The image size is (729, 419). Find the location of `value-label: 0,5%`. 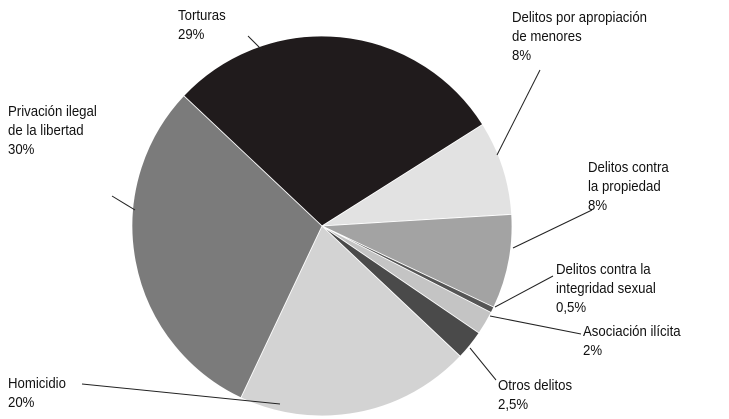

value-label: 0,5% is located at coordinates (571, 307).